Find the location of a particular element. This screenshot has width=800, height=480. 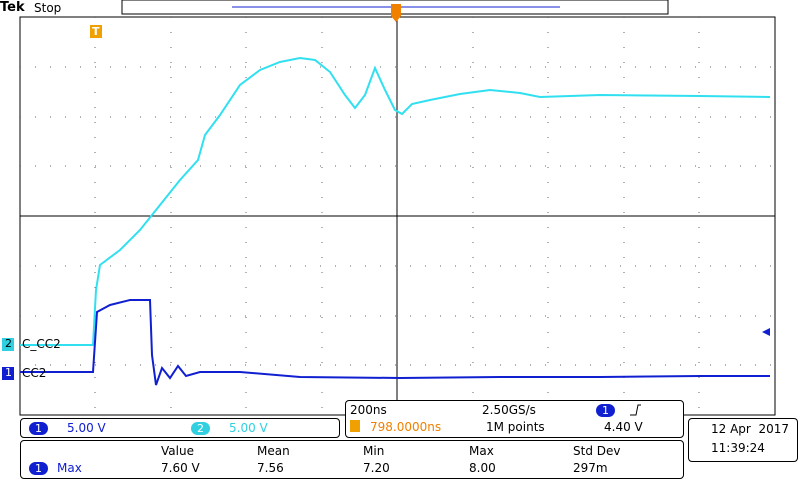

trigger-icon is located at coordinates (355, 426).